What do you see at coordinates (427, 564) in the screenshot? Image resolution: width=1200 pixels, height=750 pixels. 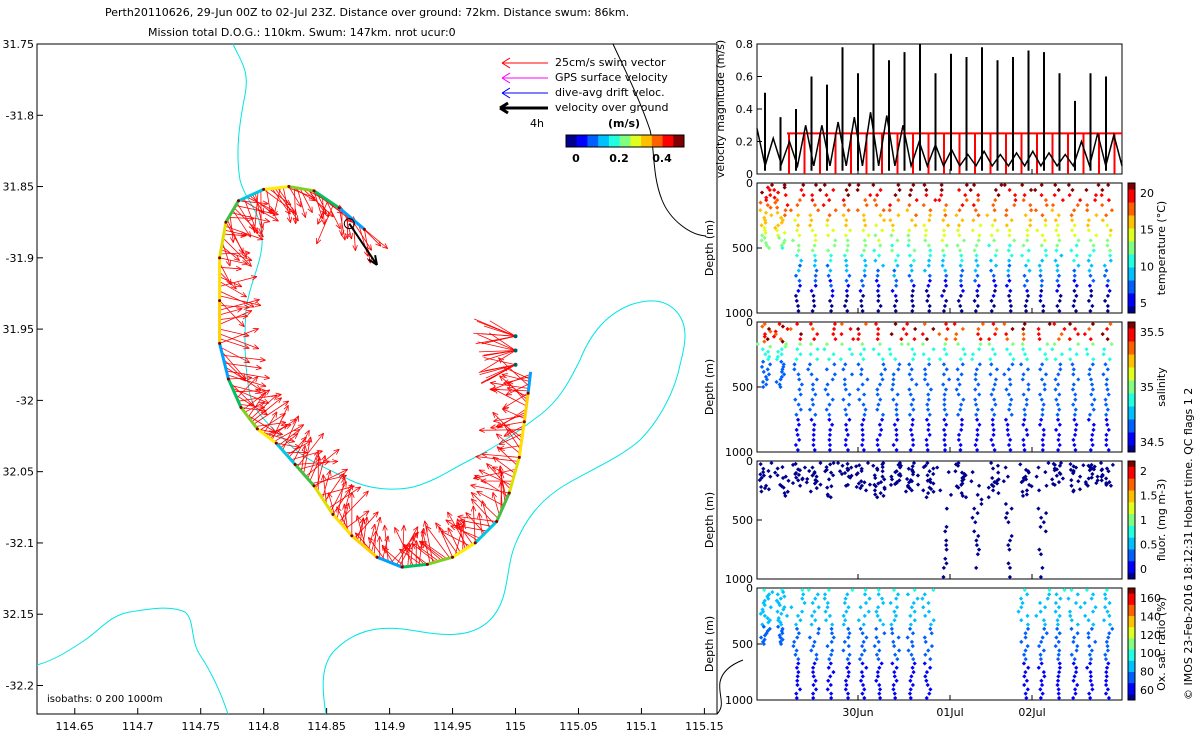 I see `track-point` at bounding box center [427, 564].